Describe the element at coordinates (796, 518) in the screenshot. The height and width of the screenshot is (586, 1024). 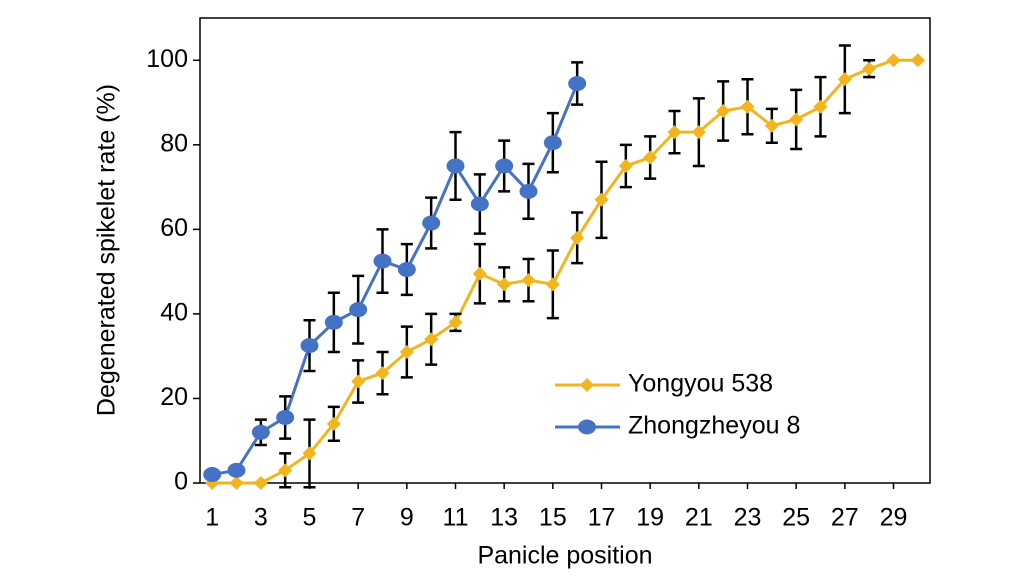
I see `x-tick-label: 25` at that location.